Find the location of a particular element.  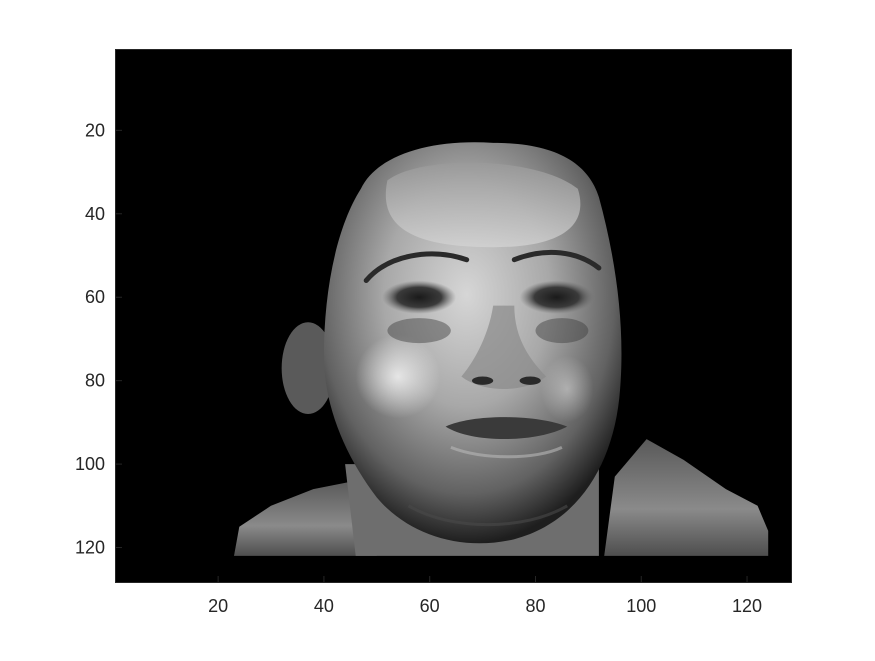

y-tick-label: 80 is located at coordinates (95, 381).